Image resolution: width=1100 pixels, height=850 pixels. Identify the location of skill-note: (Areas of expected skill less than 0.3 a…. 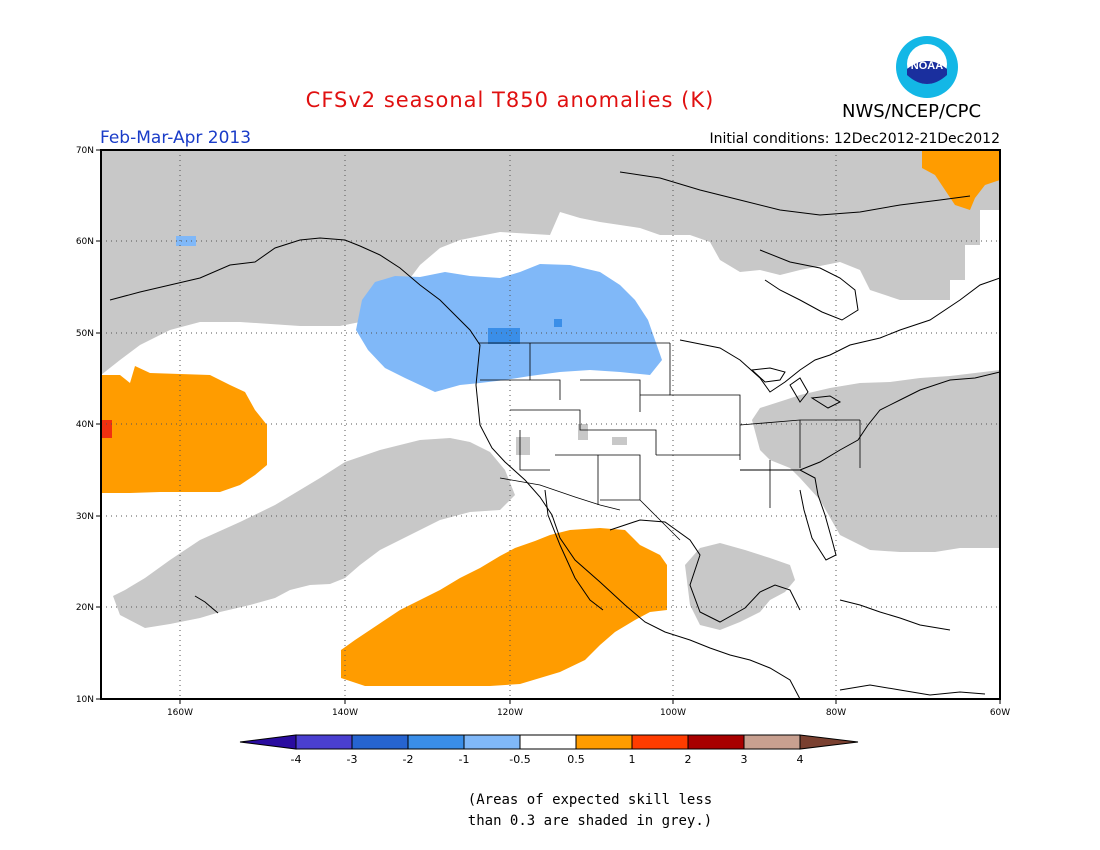
(590, 811).